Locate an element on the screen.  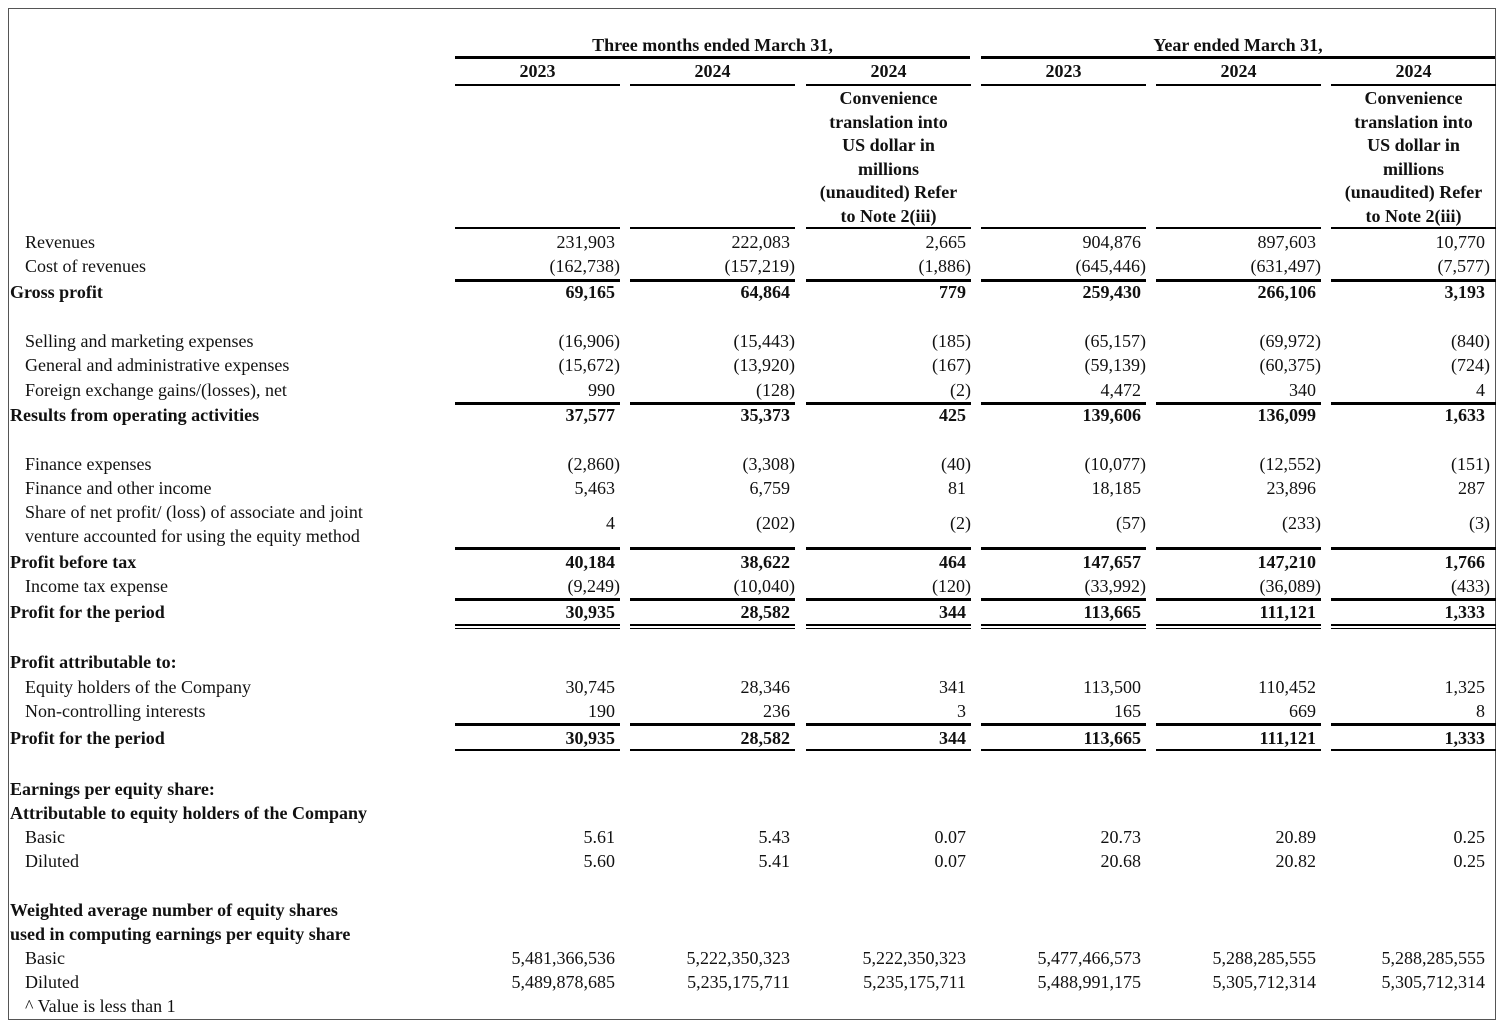
value-cell: 5,489,878,685 is located at coordinates (563, 982).